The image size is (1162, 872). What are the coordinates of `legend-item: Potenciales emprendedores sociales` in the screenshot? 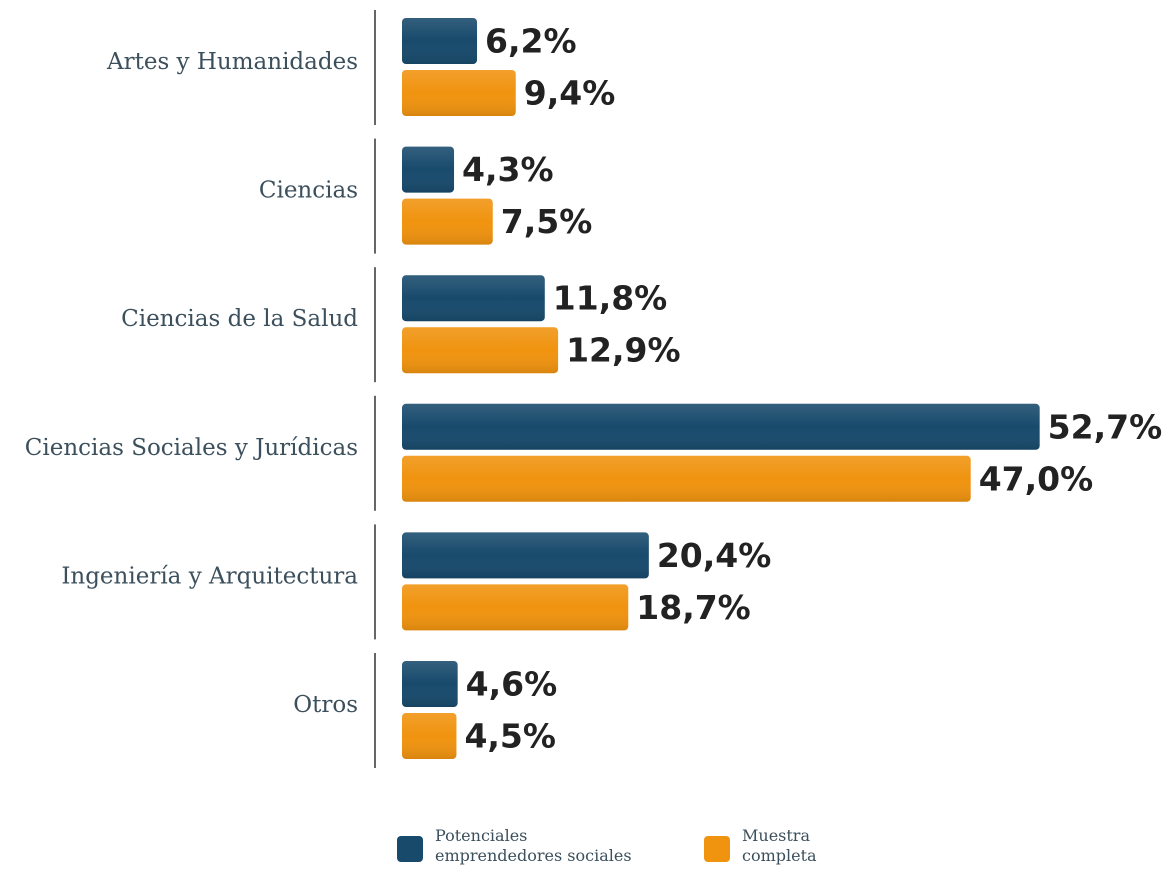 It's located at (526, 846).